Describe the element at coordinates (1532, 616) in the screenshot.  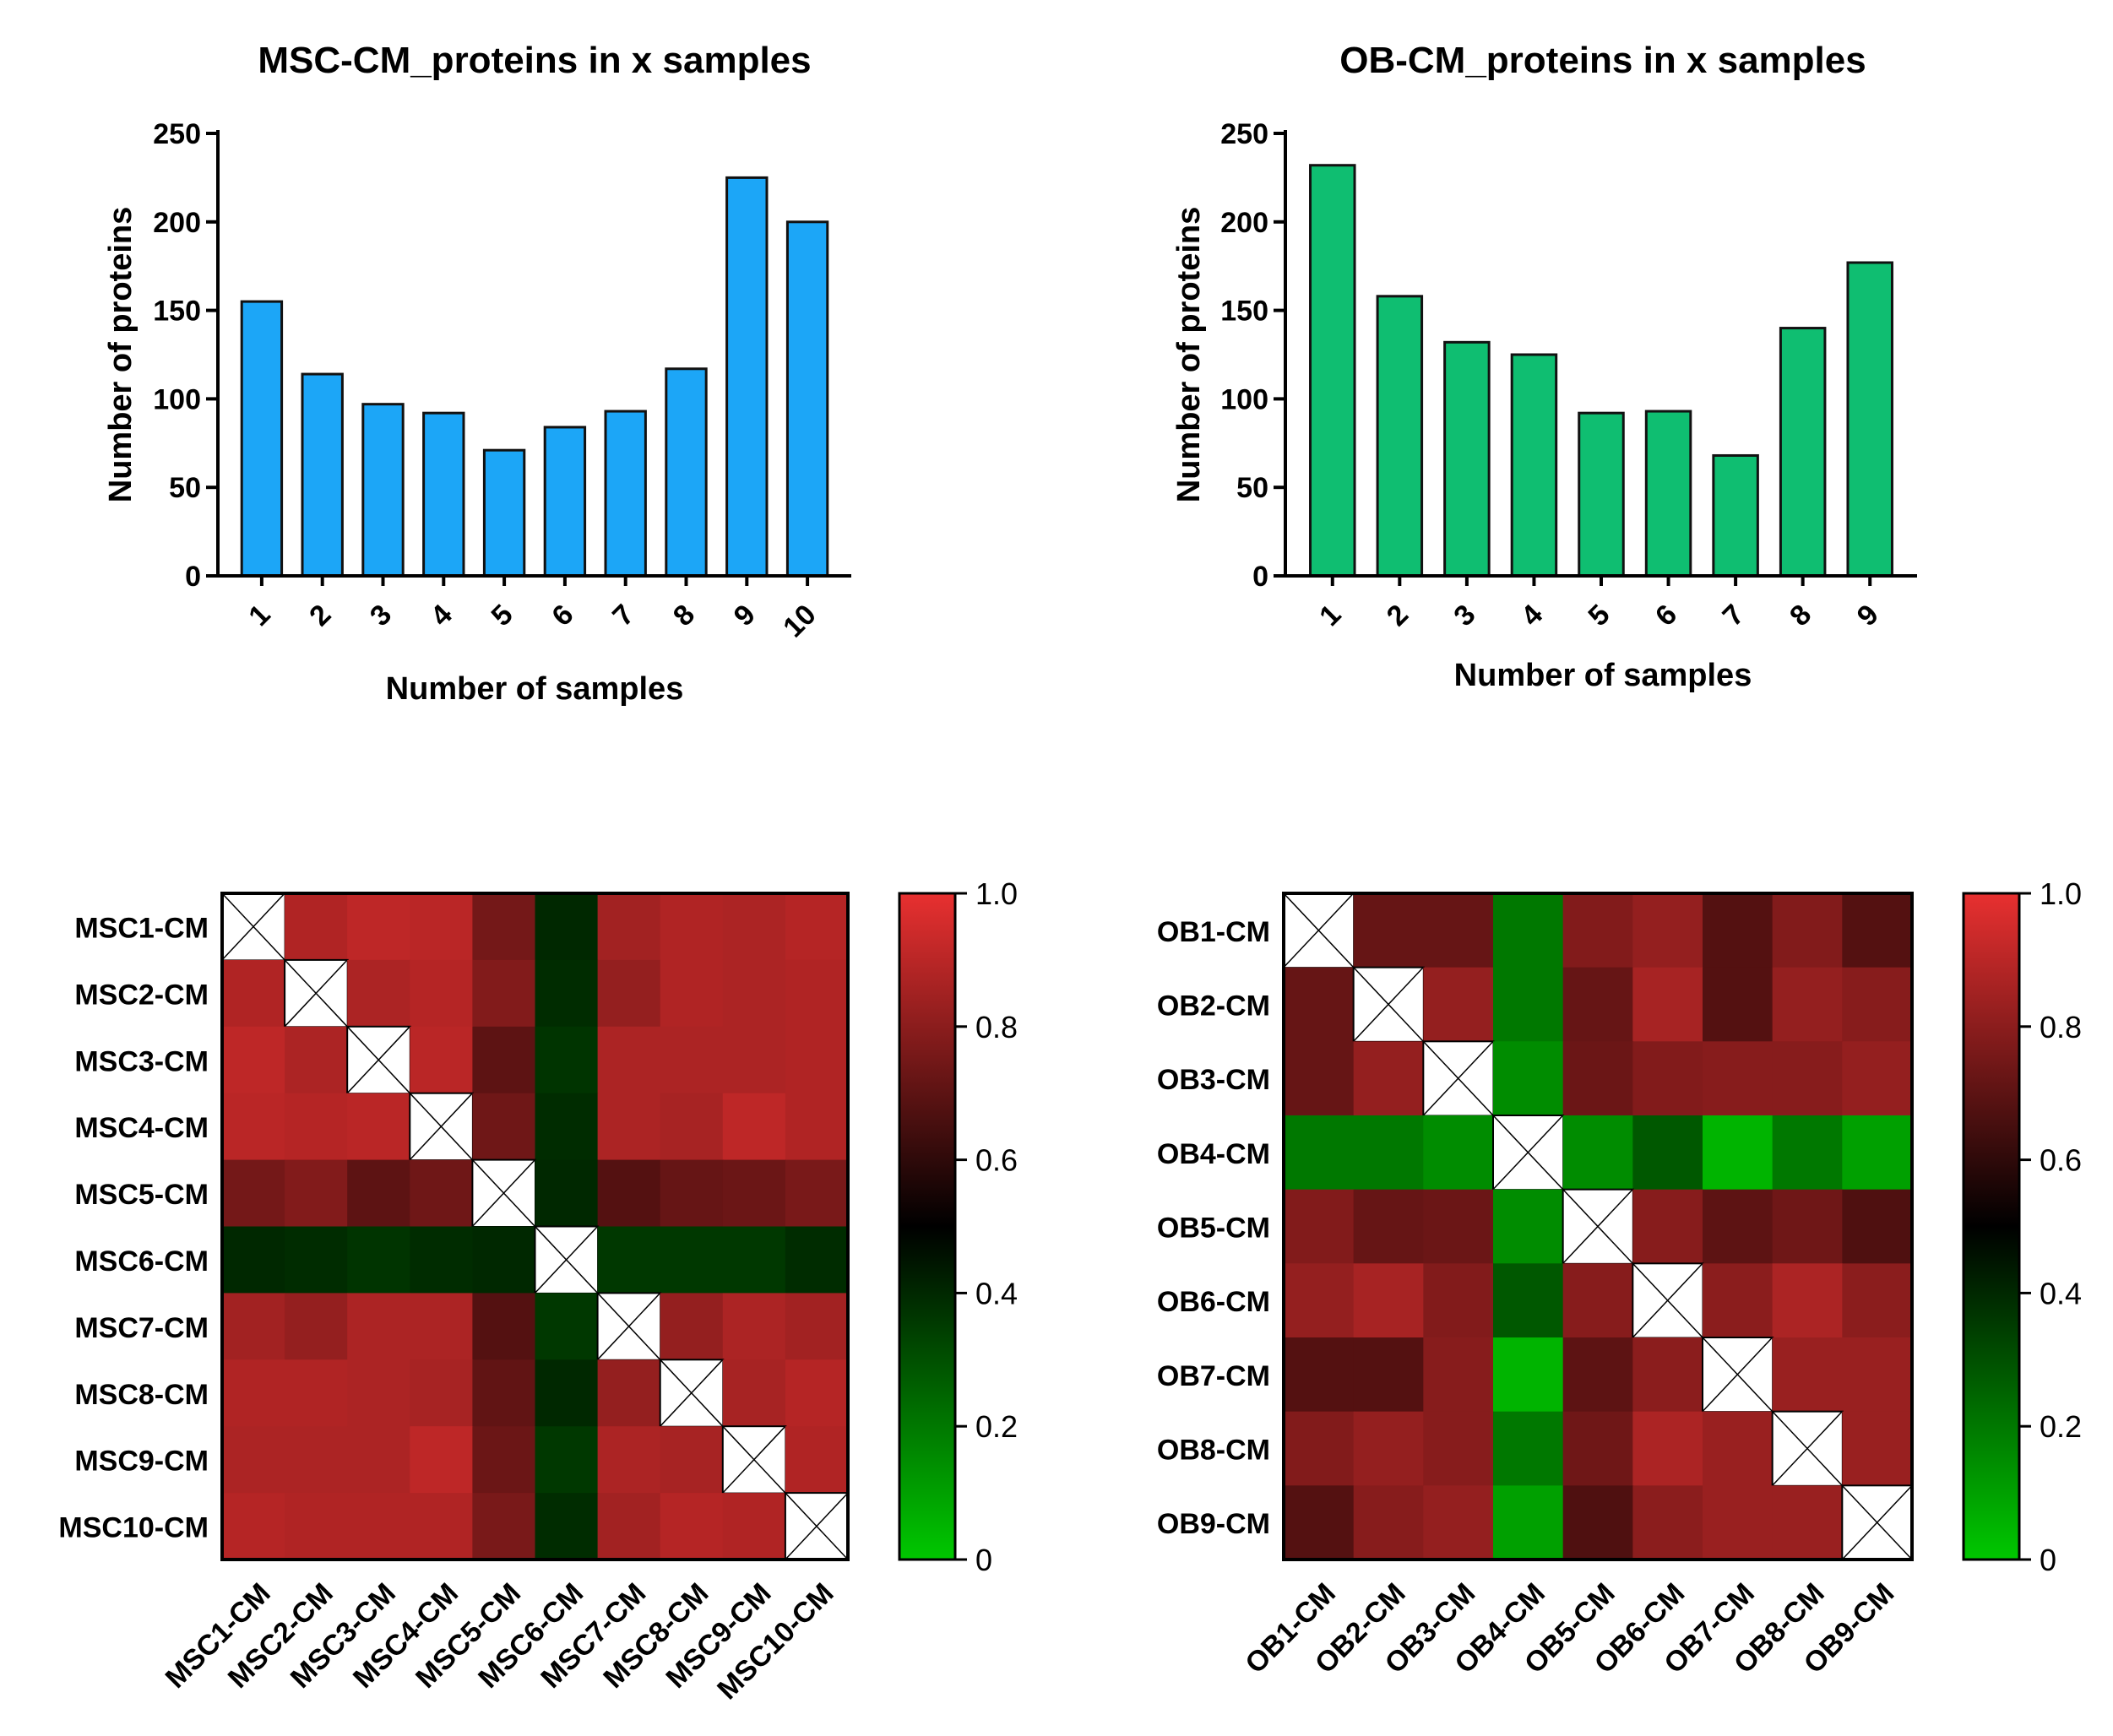
I see `x-tick-label: 4` at that location.